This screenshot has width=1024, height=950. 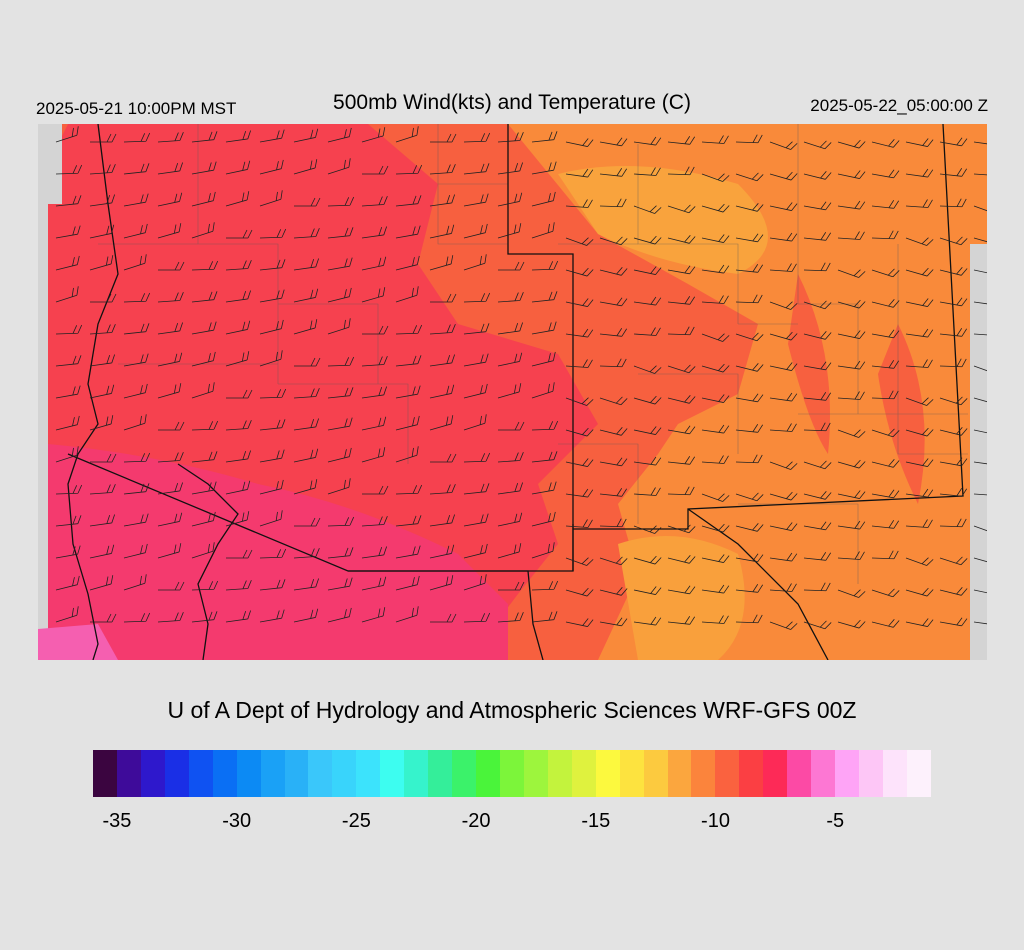 What do you see at coordinates (512, 773) in the screenshot?
I see `temperature-colorbar` at bounding box center [512, 773].